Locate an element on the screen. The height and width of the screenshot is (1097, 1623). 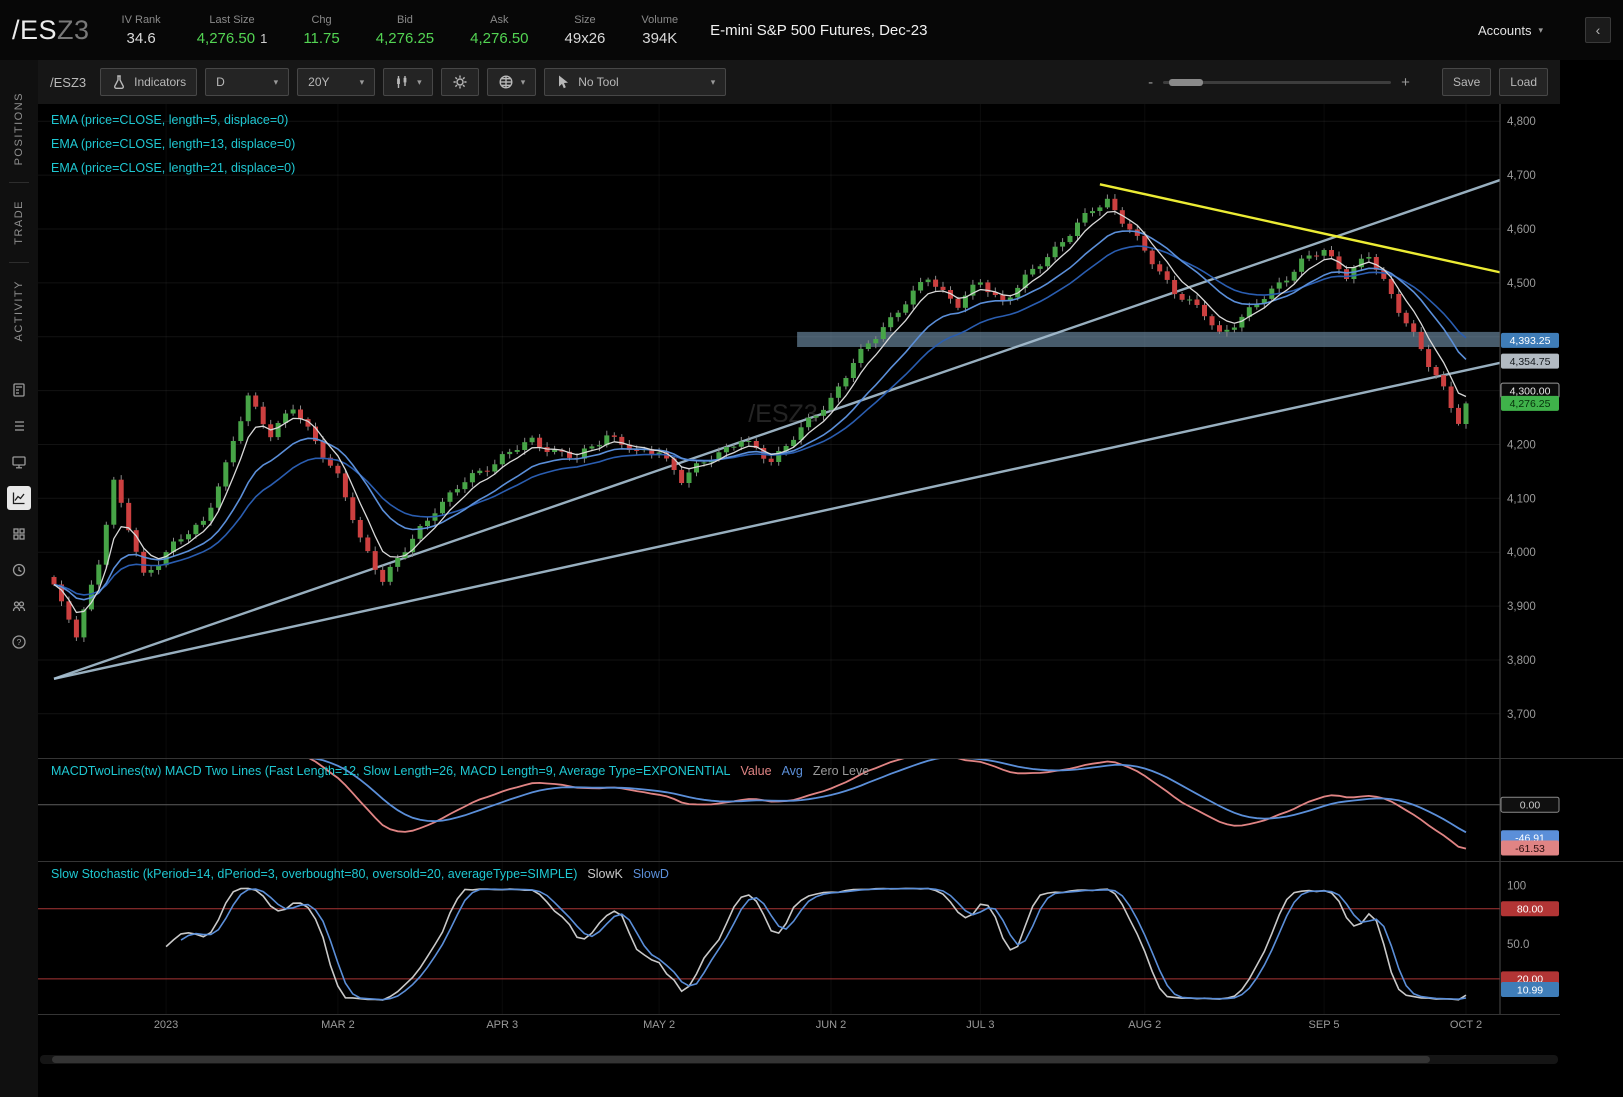
time-axis-label: JUN 2 is located at coordinates (831, 1025).